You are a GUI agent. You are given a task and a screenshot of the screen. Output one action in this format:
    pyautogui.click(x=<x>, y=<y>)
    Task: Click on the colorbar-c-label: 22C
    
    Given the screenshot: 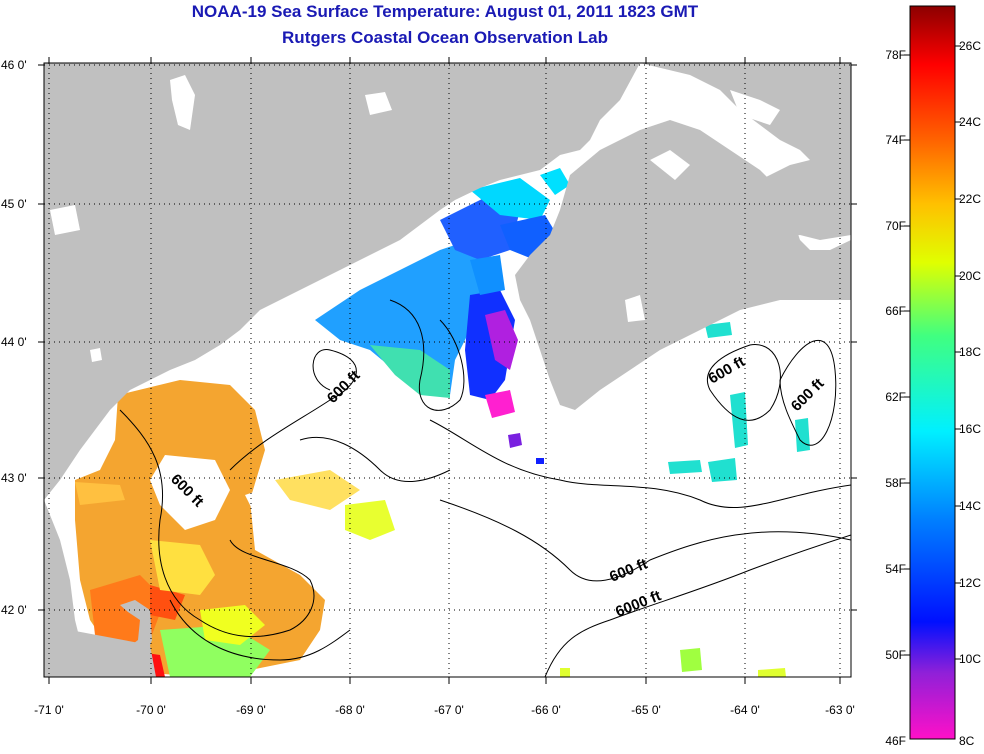 What is the action you would take?
    pyautogui.click(x=970, y=199)
    